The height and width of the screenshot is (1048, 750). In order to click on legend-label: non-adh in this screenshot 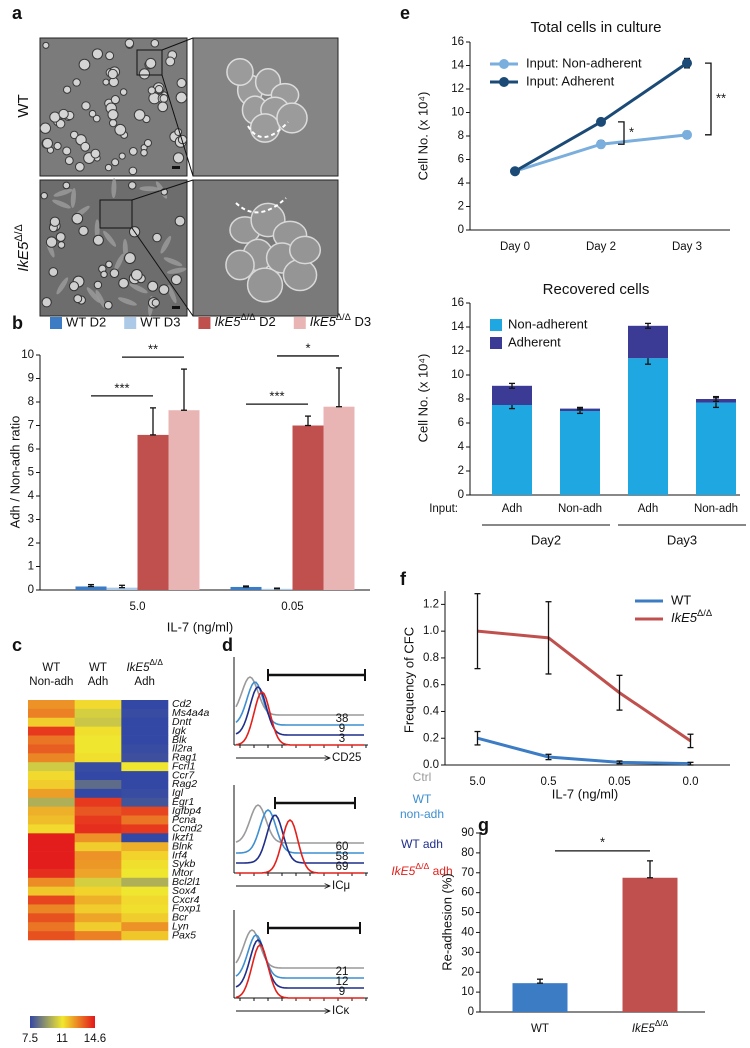, I will do `click(422, 814)`.